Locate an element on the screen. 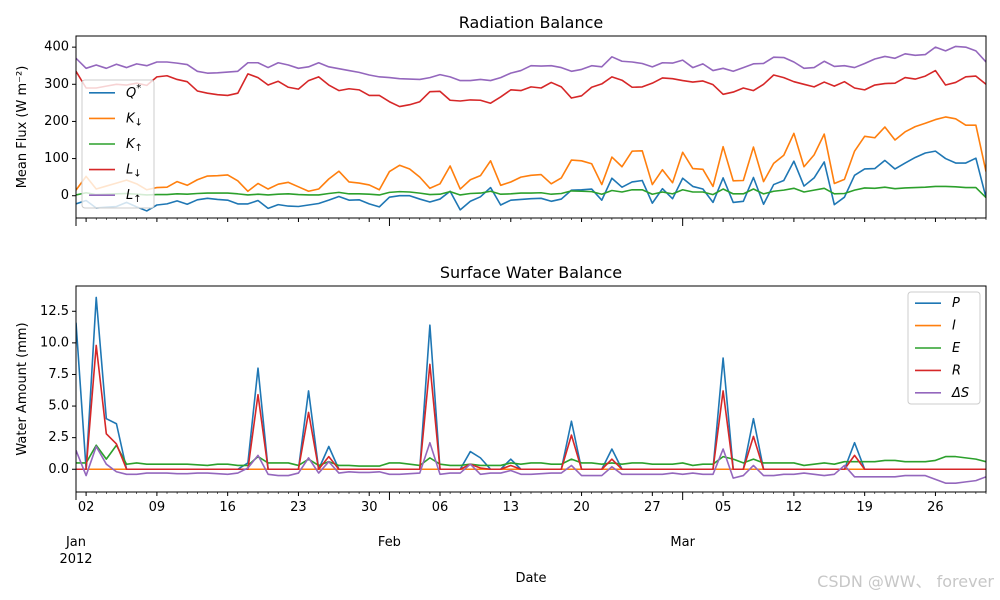 Image resolution: width=1000 pixels, height=600 pixels. x-year-label: 2012 is located at coordinates (75, 559).